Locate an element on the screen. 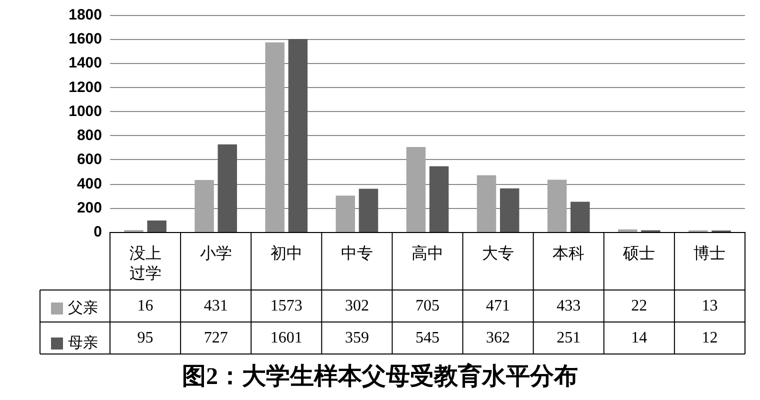  legend-label: 母亲 is located at coordinates (83, 343).